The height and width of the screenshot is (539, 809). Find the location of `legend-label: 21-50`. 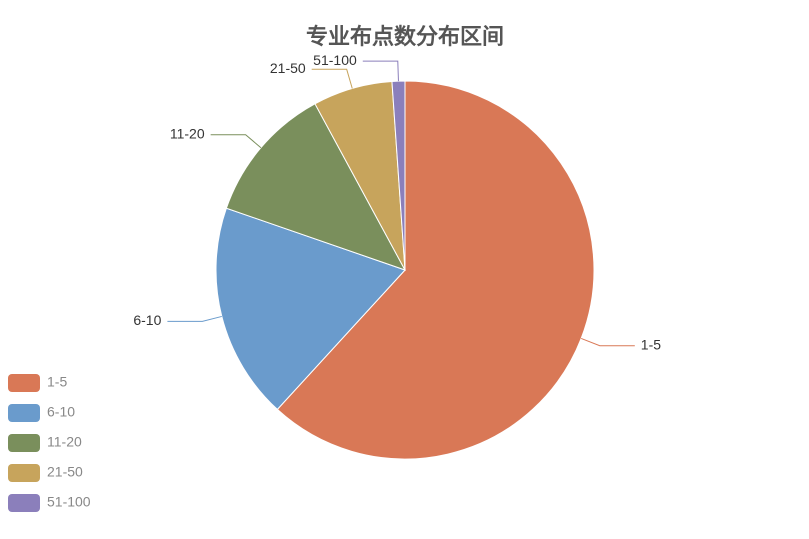

legend-label: 21-50 is located at coordinates (65, 472).